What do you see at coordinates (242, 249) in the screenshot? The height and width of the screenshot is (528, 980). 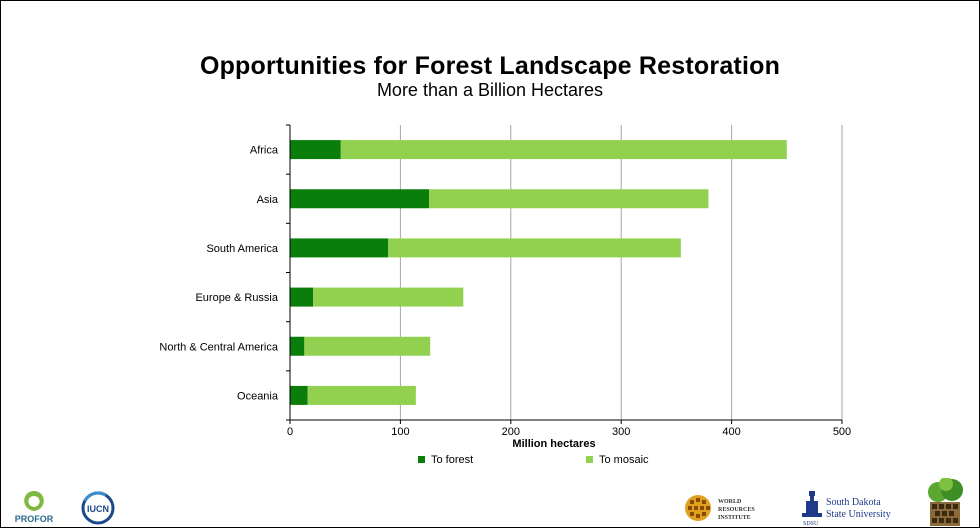 I see `category-label: South America` at bounding box center [242, 249].